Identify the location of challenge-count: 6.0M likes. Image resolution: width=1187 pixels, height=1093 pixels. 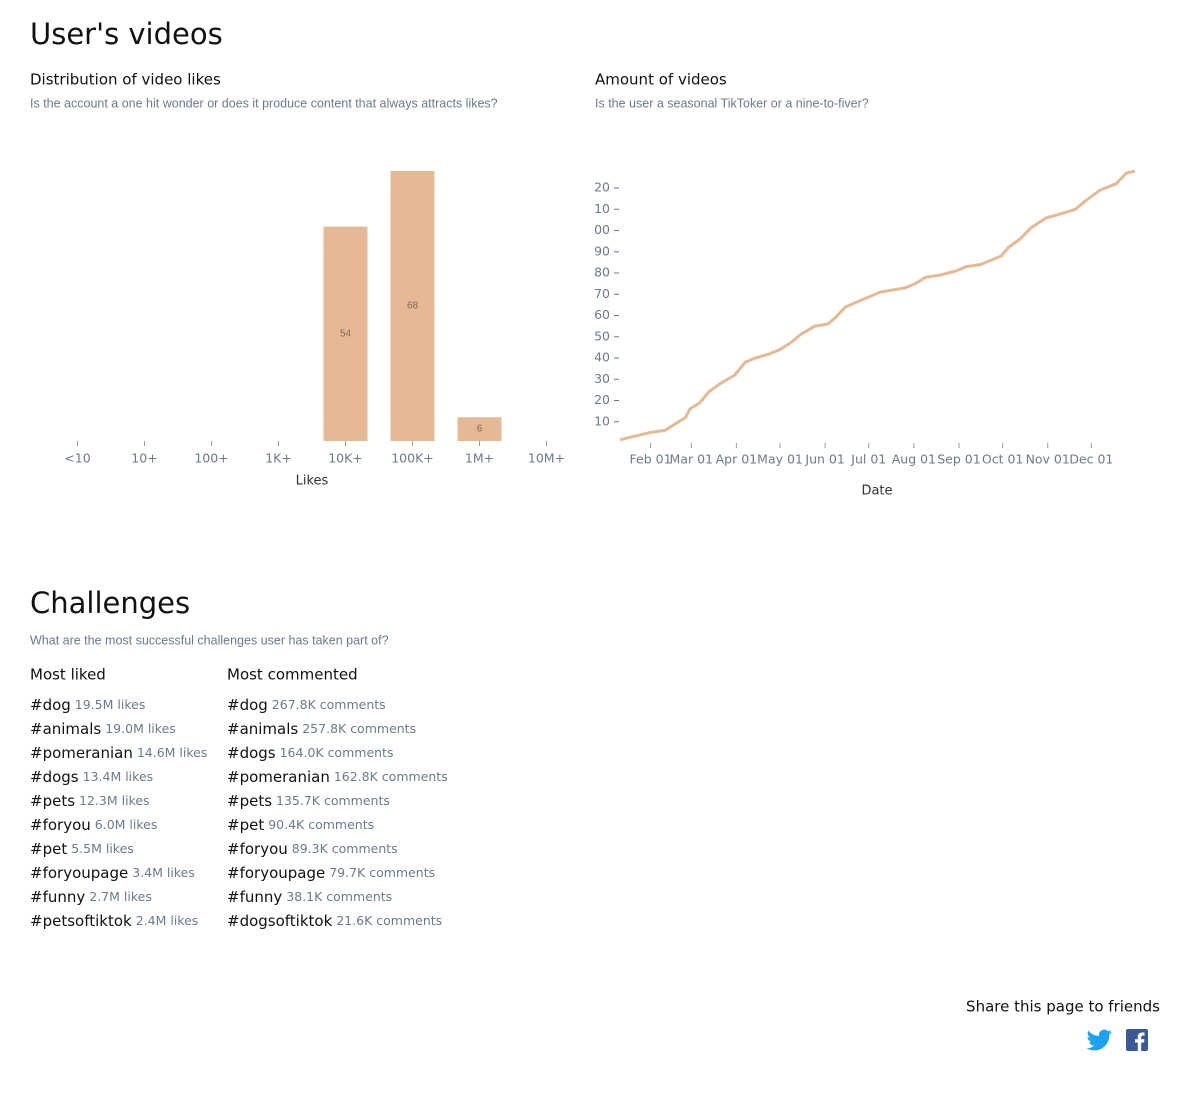
(126, 824).